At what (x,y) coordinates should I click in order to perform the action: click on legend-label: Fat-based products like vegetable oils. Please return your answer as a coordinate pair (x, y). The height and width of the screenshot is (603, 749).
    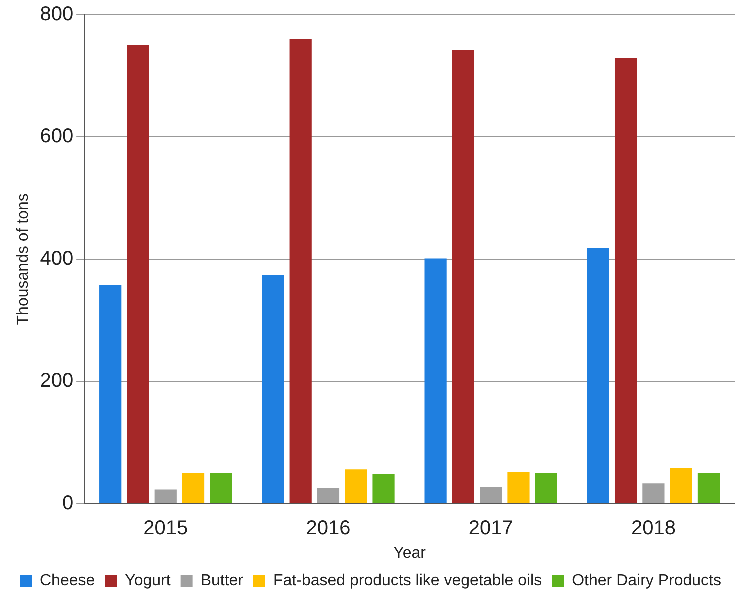
    Looking at the image, I should click on (408, 581).